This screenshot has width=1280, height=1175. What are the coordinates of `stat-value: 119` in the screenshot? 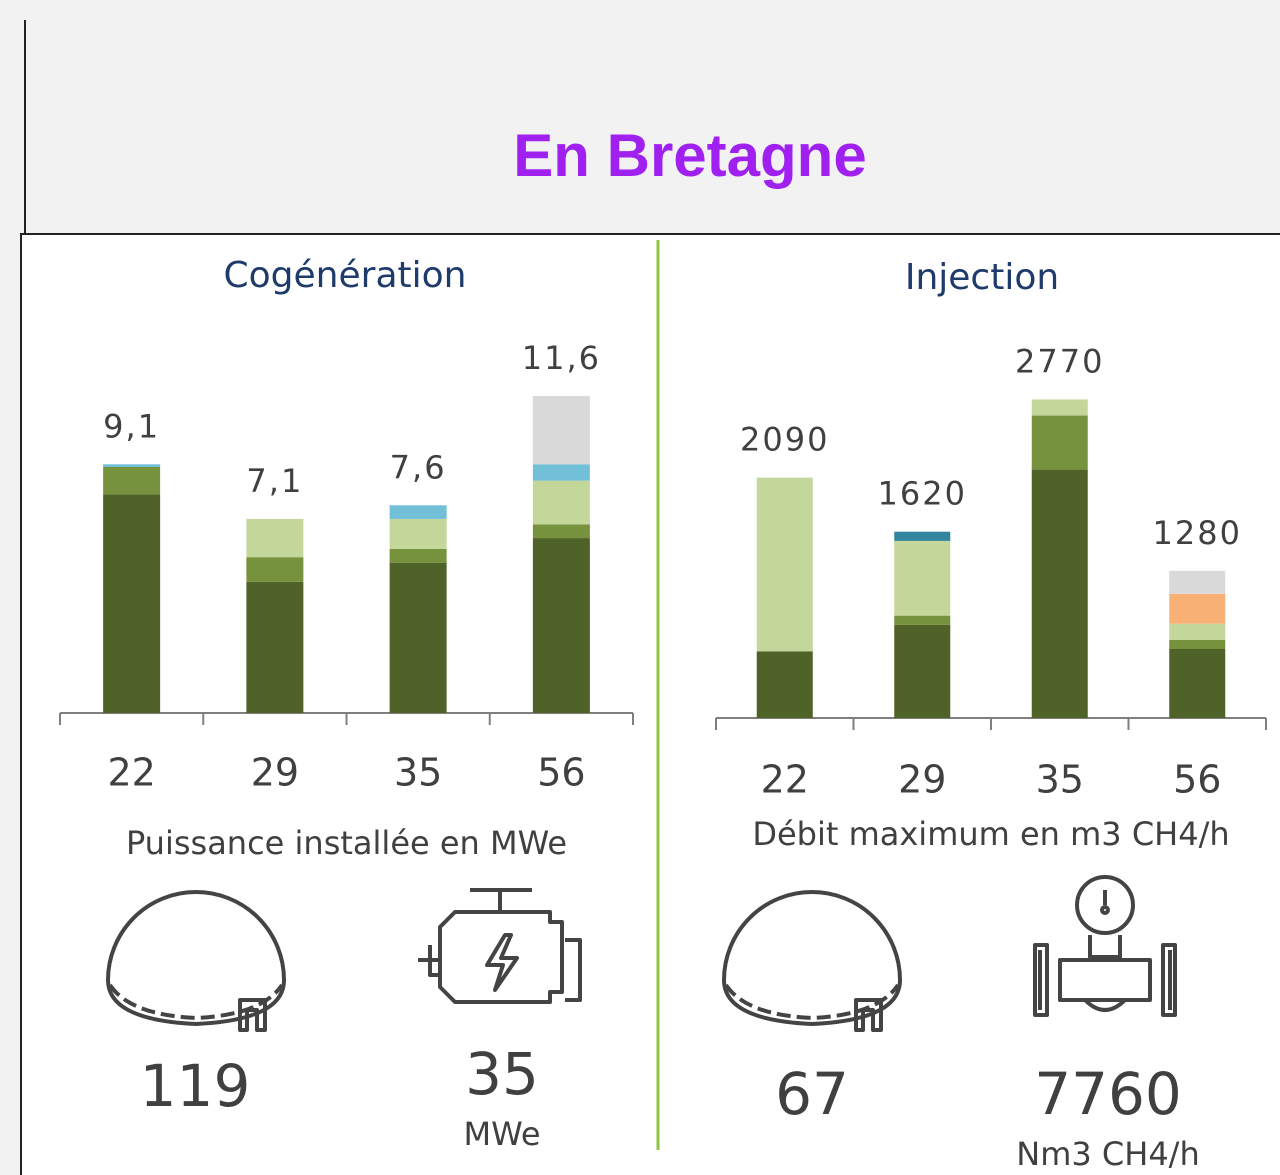 It's located at (195, 1086).